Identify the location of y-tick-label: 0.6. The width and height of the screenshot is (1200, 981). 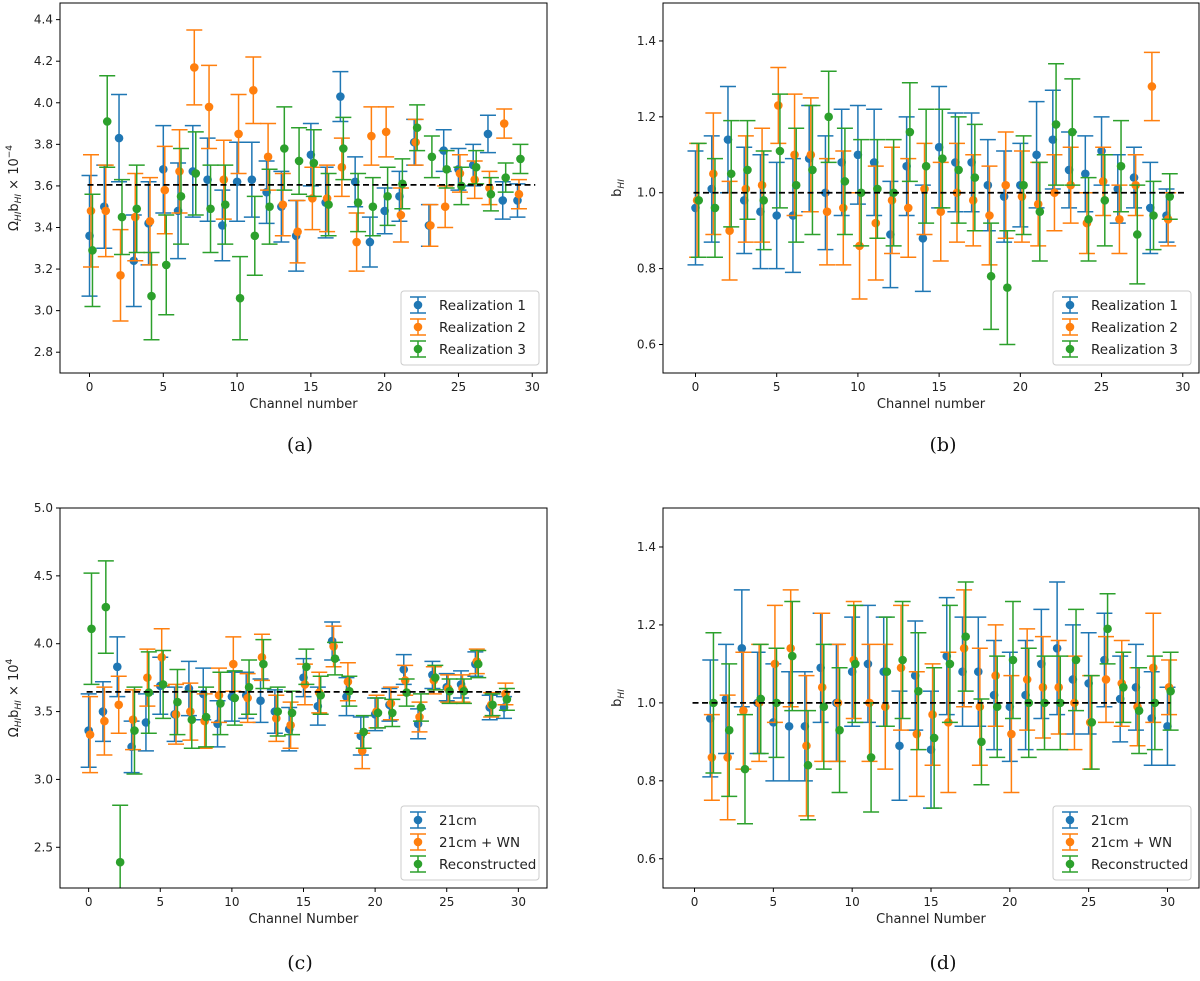
(646, 859).